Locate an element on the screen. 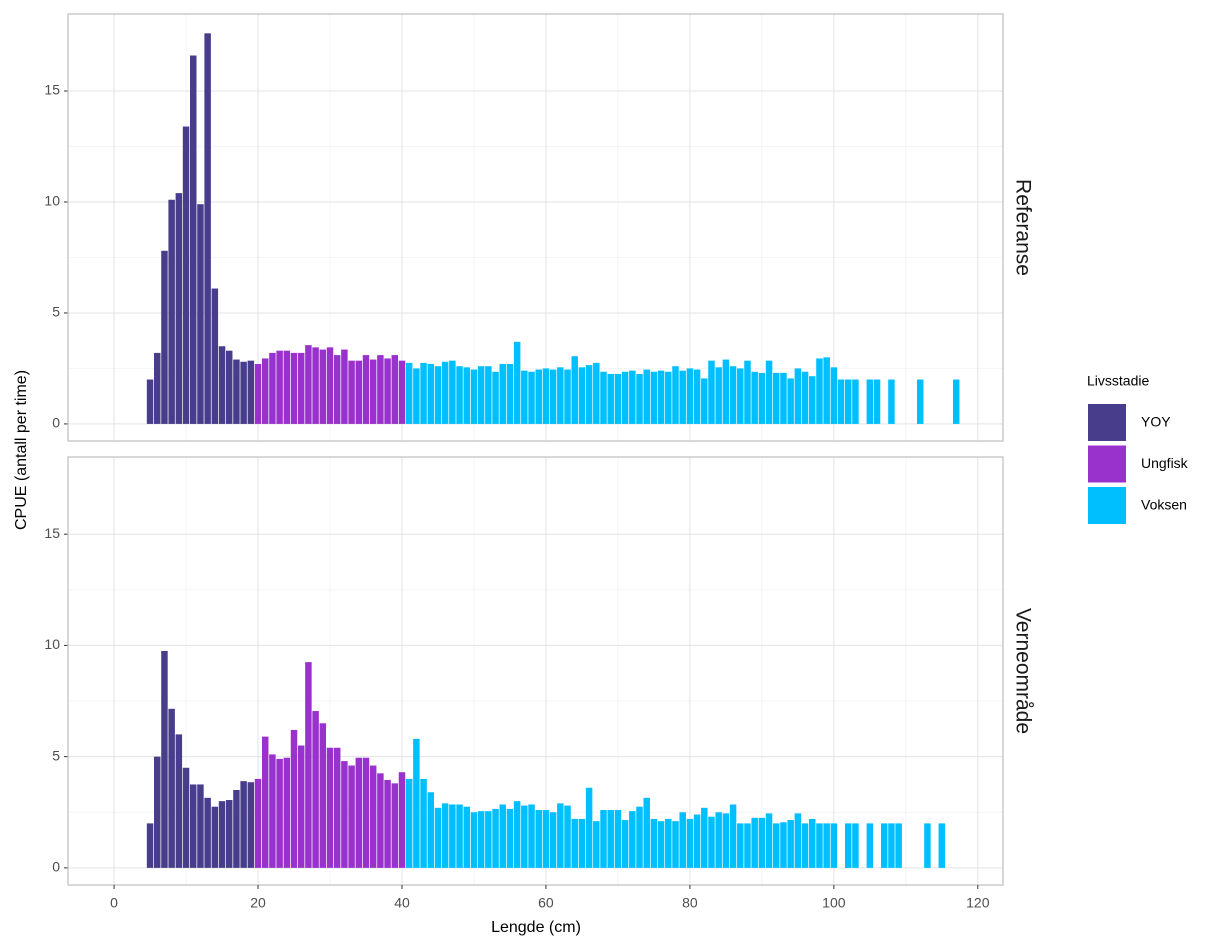 This screenshot has height=952, width=1224. strip-label: Referanse is located at coordinates (1022, 227).